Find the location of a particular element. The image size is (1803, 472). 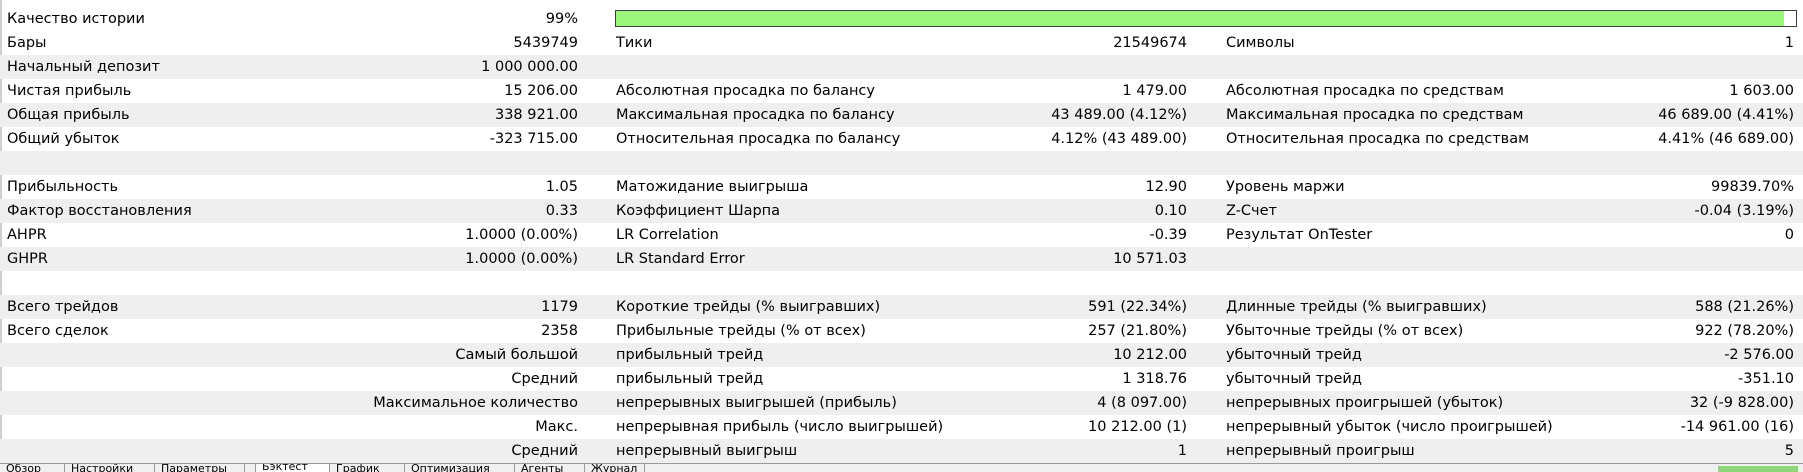

metric-value: -14 961.00 (16) is located at coordinates (1737, 427).